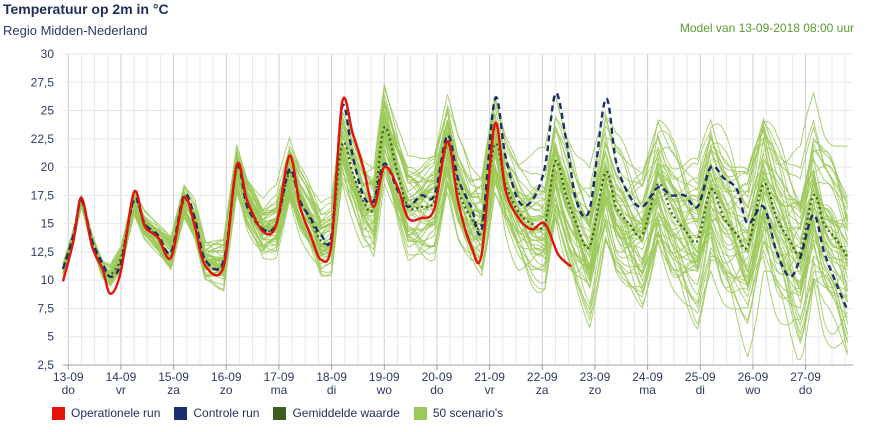 The width and height of the screenshot is (888, 432). I want to click on legend-item-mean: Gemiddelde waarde, so click(336, 413).